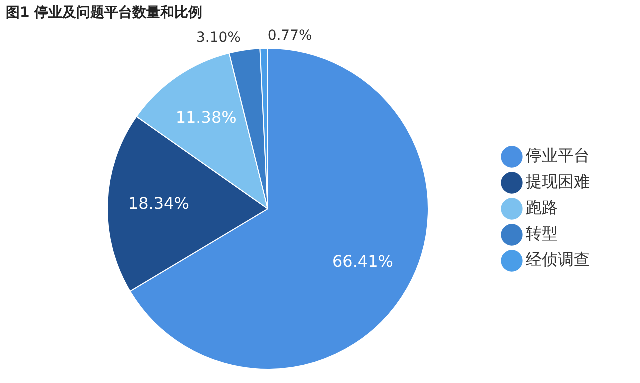 The height and width of the screenshot is (383, 640). What do you see at coordinates (218, 38) in the screenshot?
I see `data-label: 3.10%` at bounding box center [218, 38].